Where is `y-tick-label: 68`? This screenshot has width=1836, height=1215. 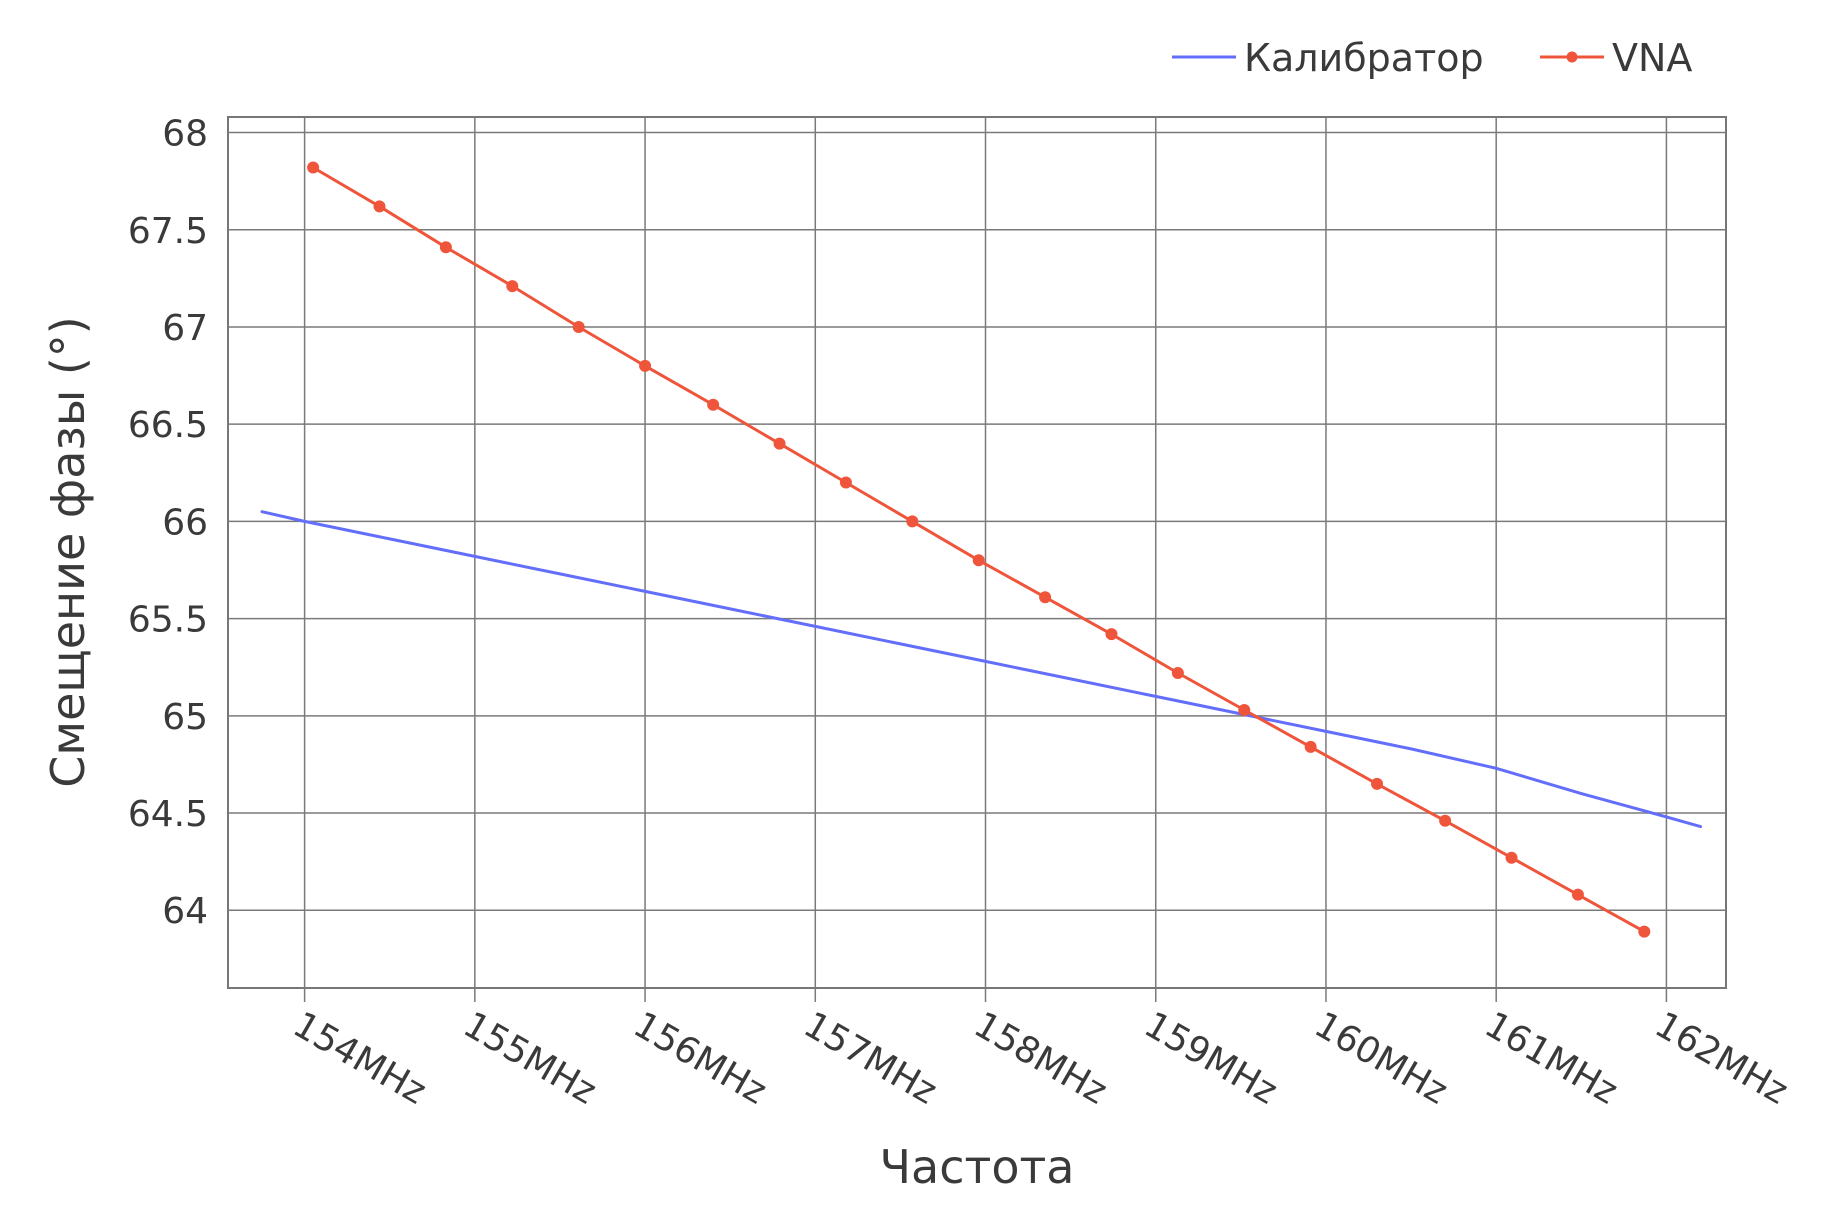 y-tick-label: 68 is located at coordinates (185, 134).